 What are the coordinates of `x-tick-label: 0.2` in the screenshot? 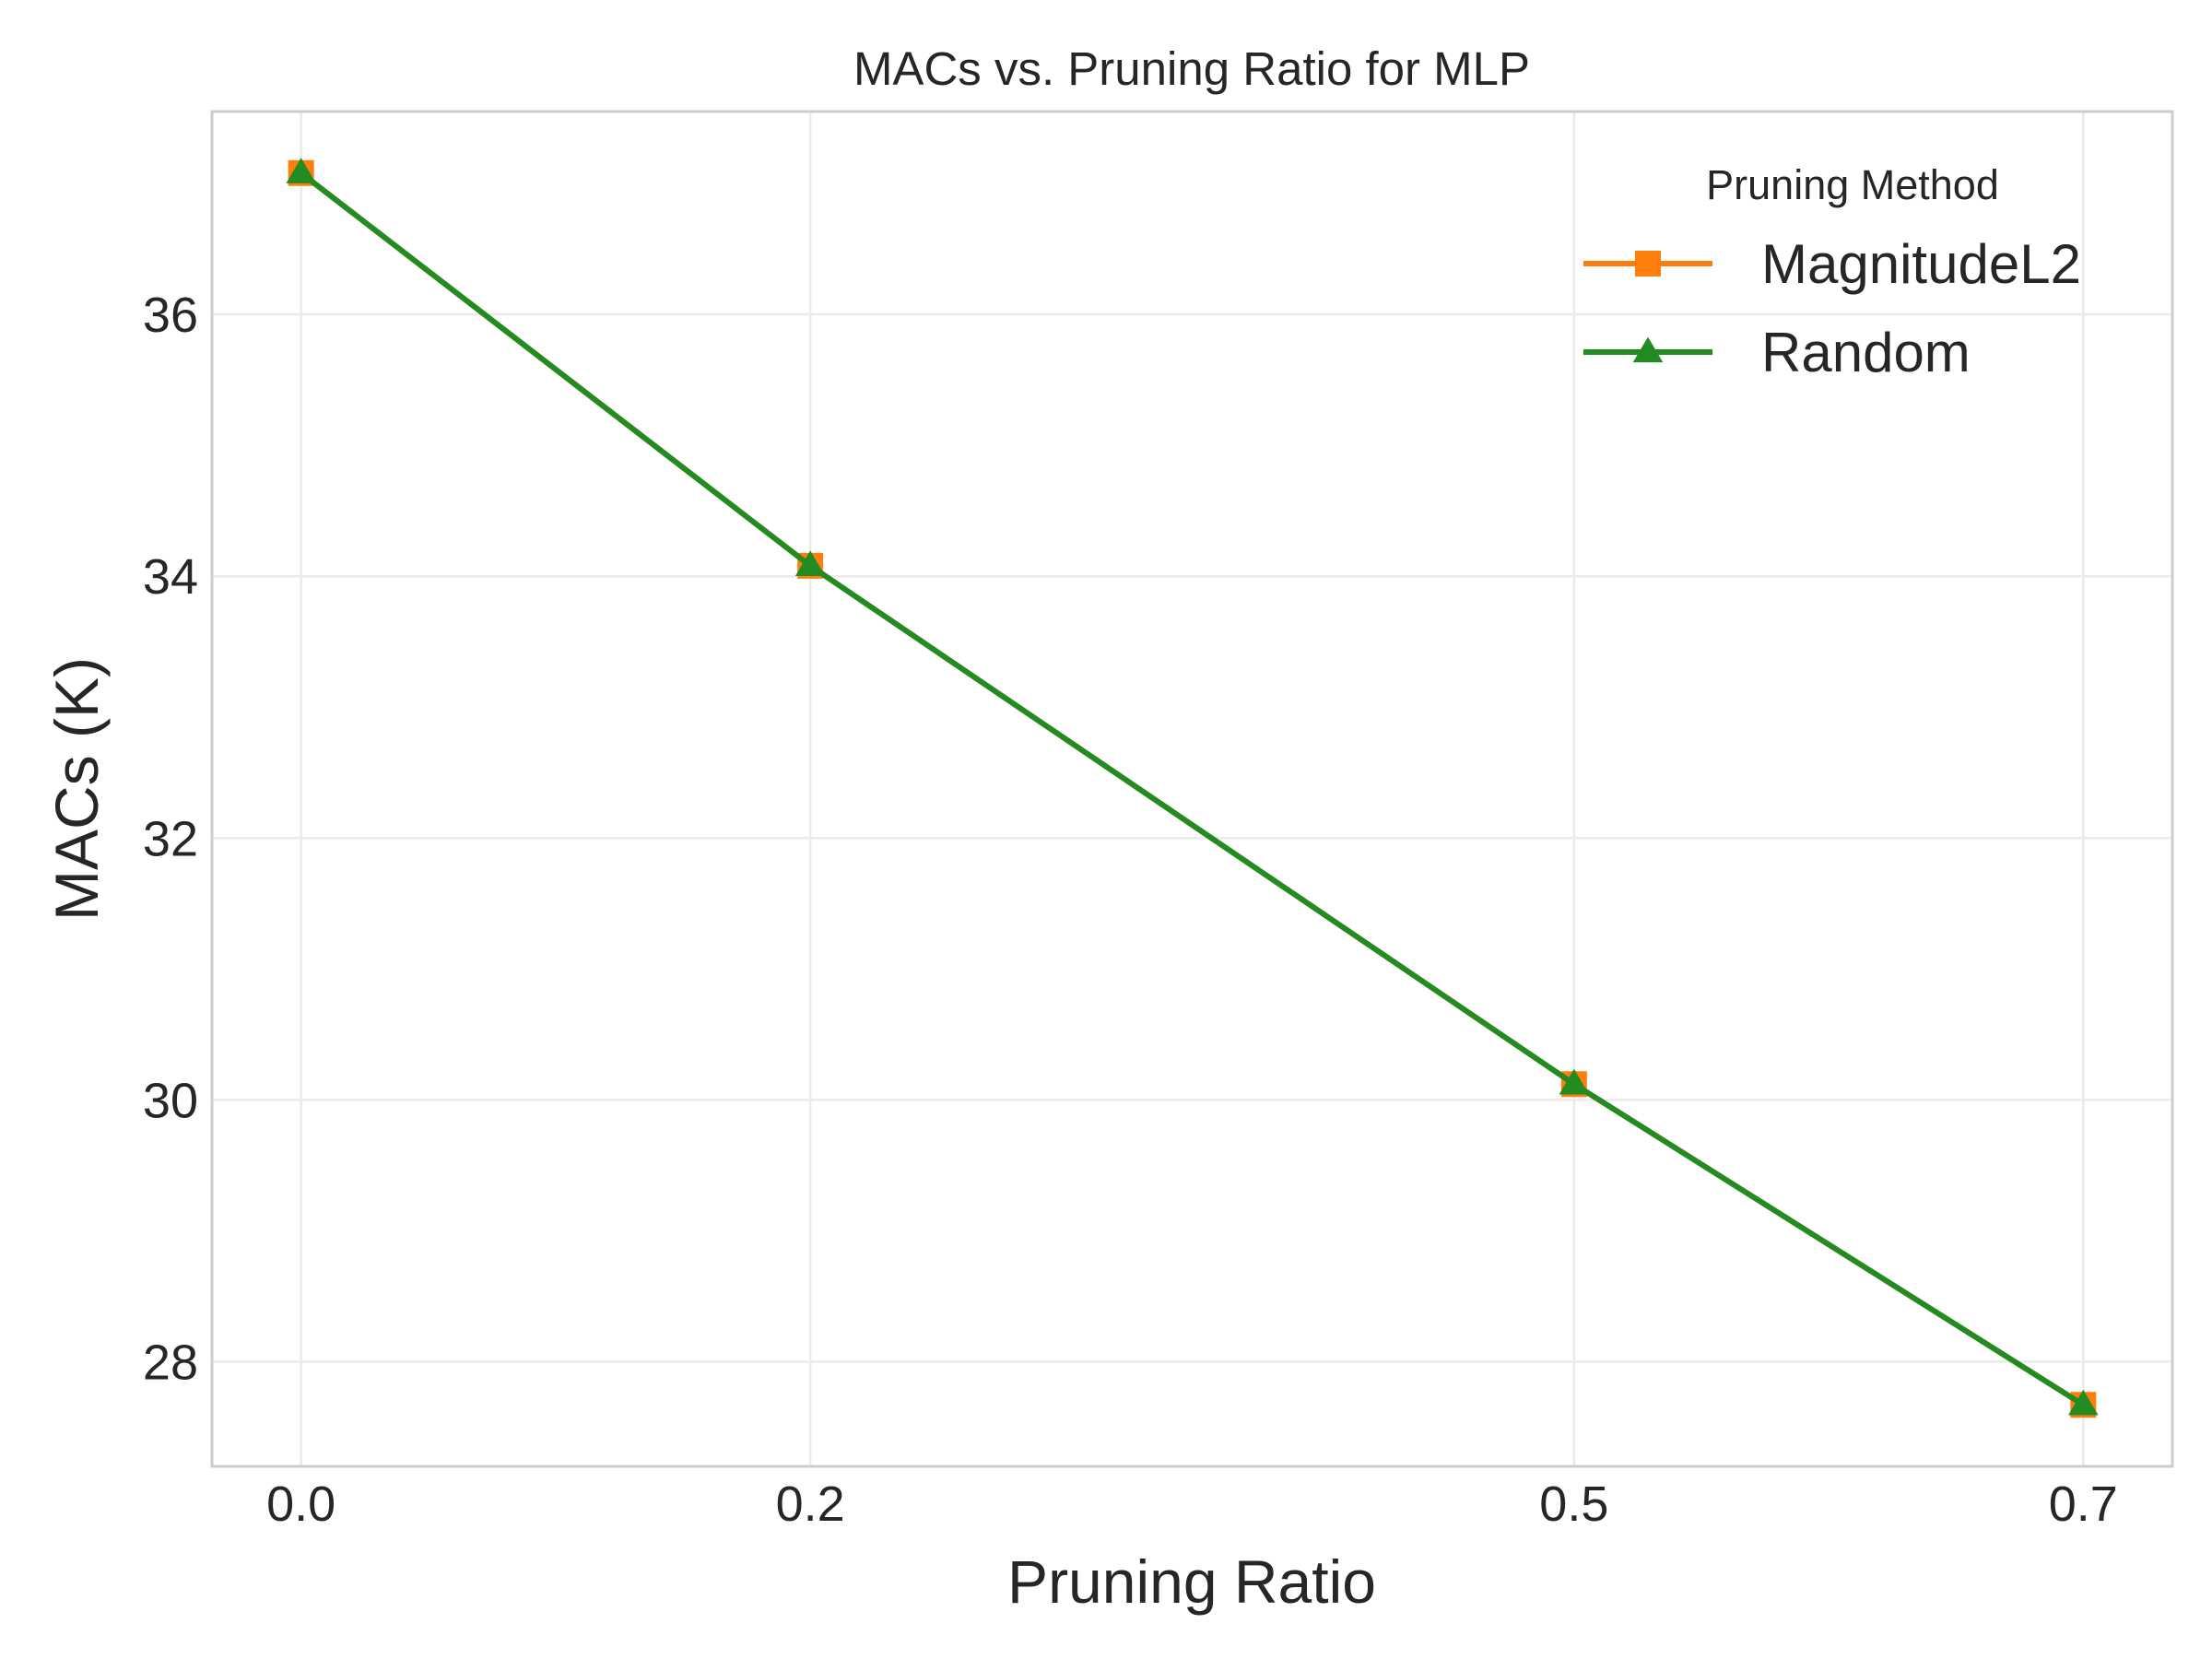 It's located at (810, 1504).